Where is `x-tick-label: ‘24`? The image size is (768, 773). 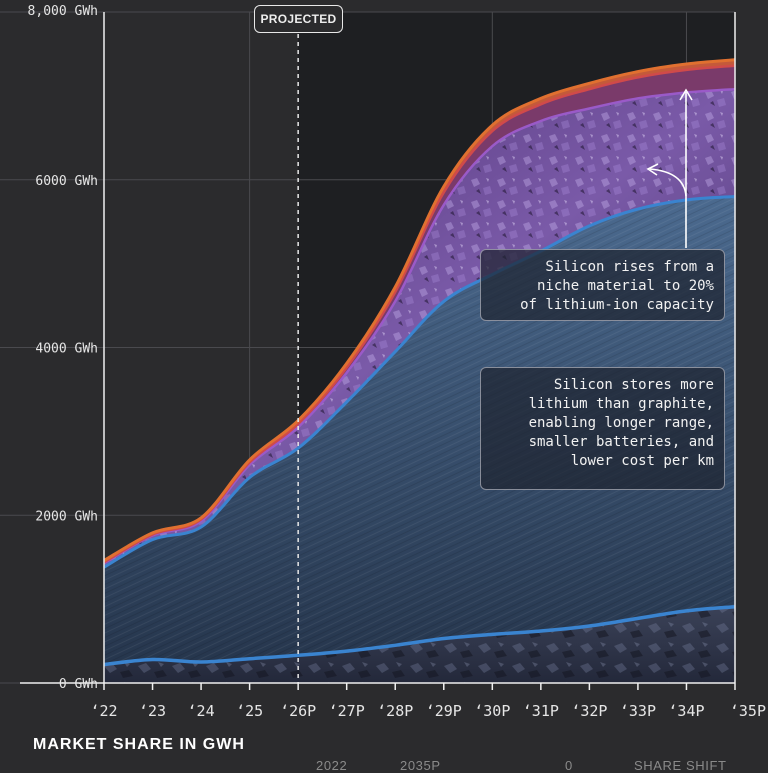
x-tick-label: ‘24 is located at coordinates (201, 711).